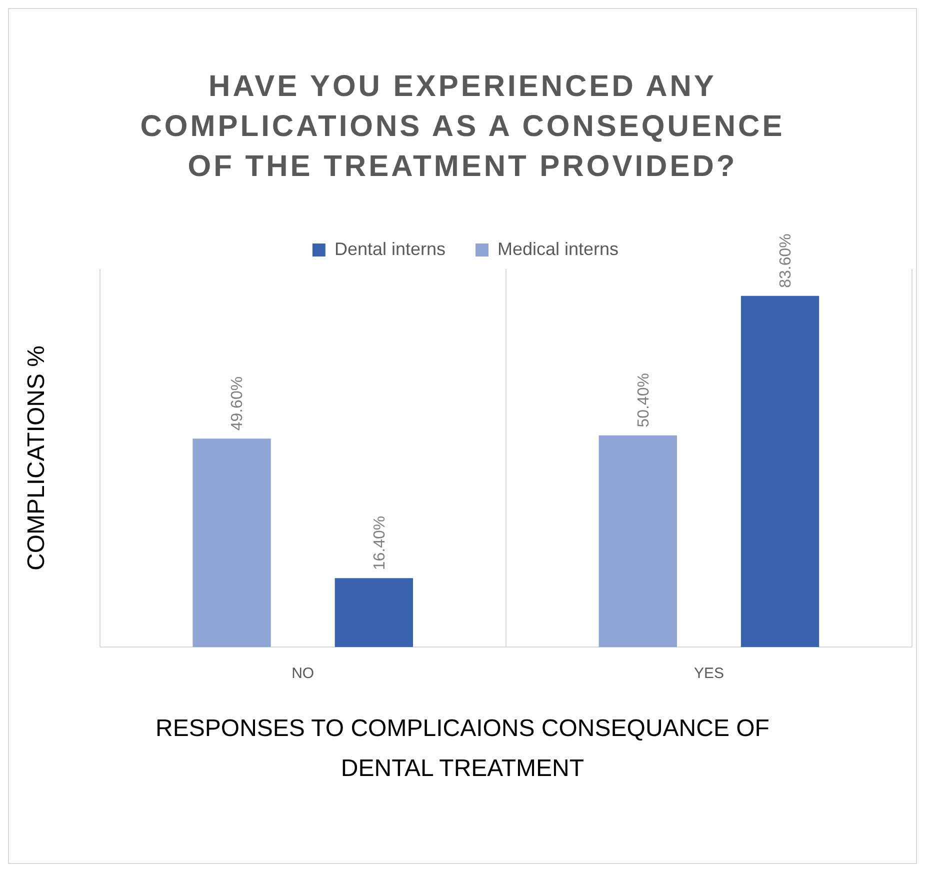 This screenshot has width=925, height=872. Describe the element at coordinates (303, 673) in the screenshot. I see `x-tick-label: NO` at that location.